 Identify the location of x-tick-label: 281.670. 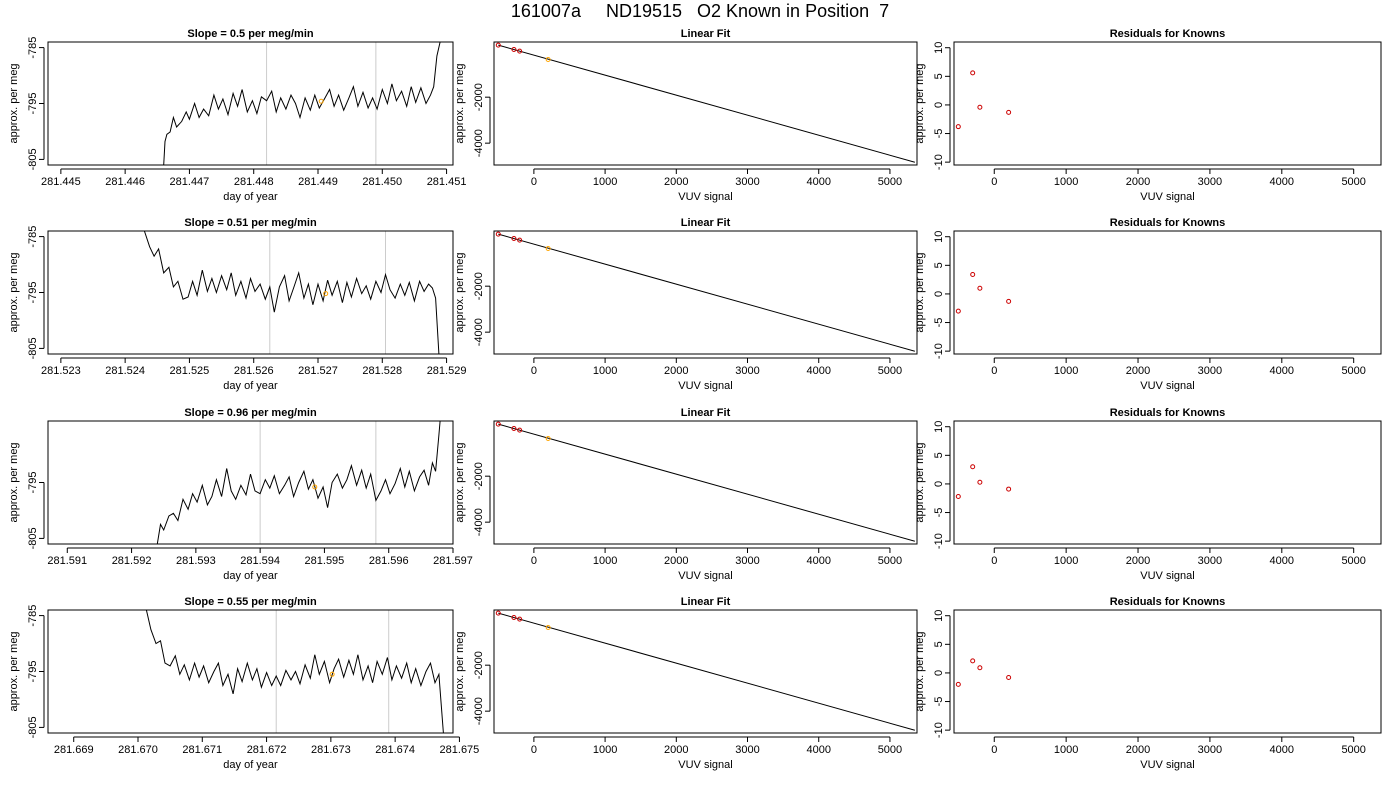
(138, 750).